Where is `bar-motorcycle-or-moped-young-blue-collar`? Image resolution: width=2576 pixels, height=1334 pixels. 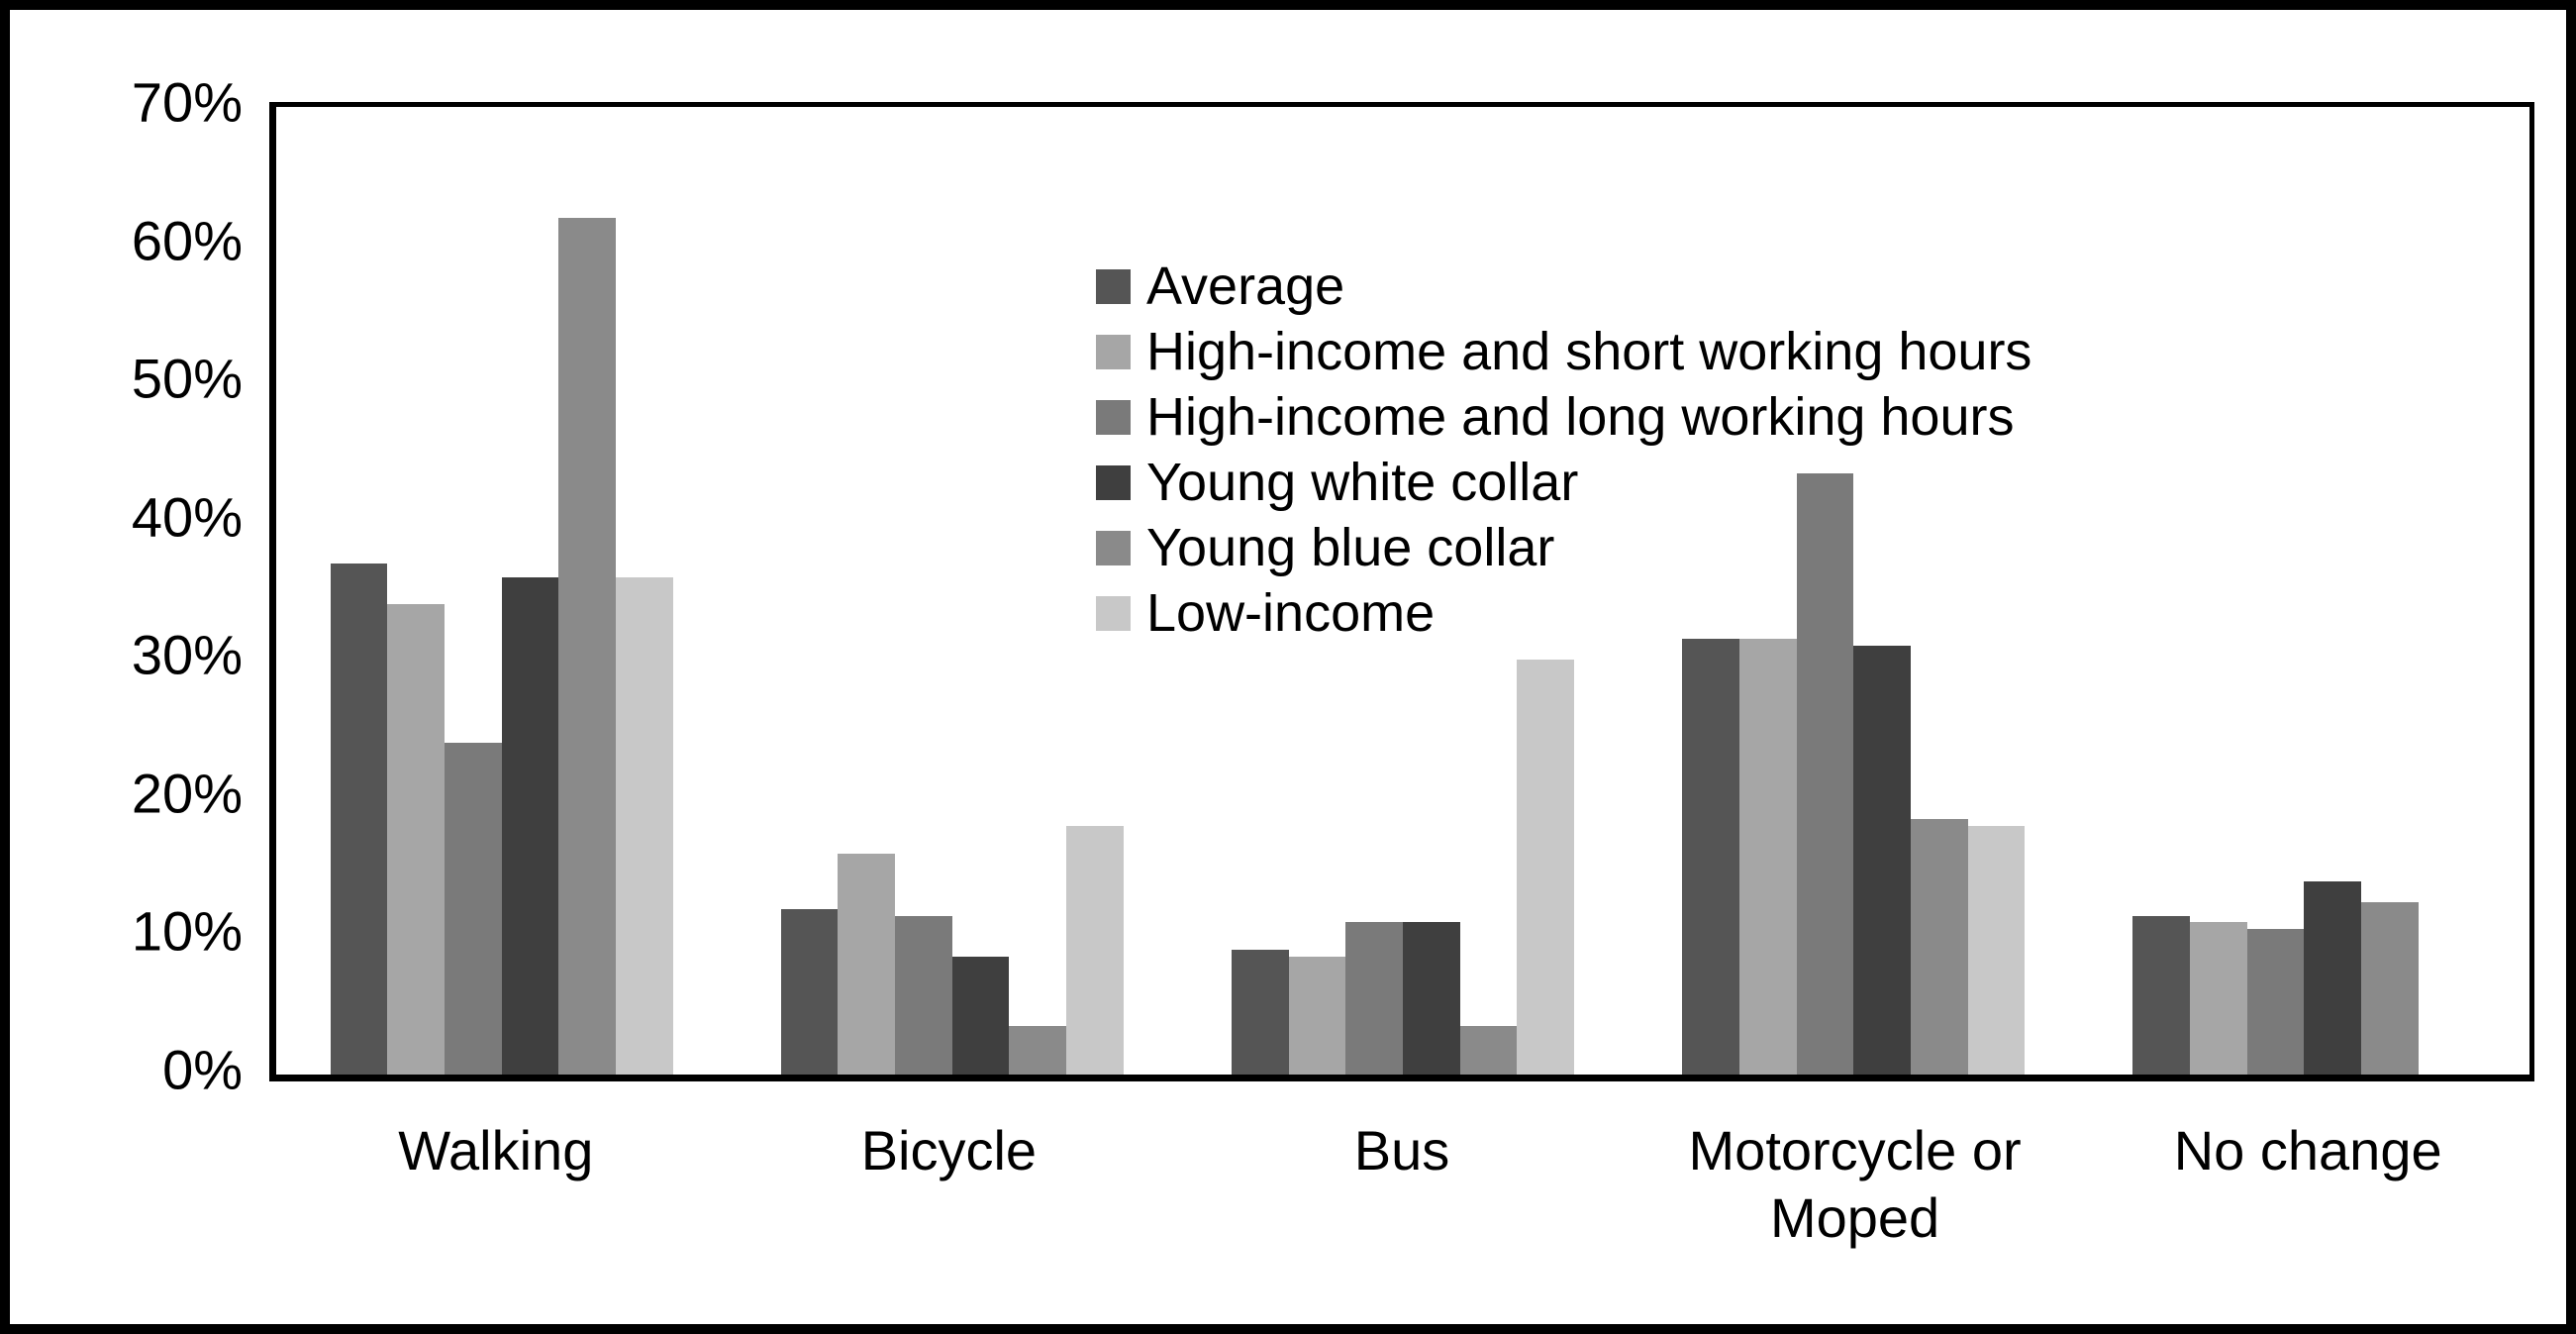 bar-motorcycle-or-moped-young-blue-collar is located at coordinates (1939, 946).